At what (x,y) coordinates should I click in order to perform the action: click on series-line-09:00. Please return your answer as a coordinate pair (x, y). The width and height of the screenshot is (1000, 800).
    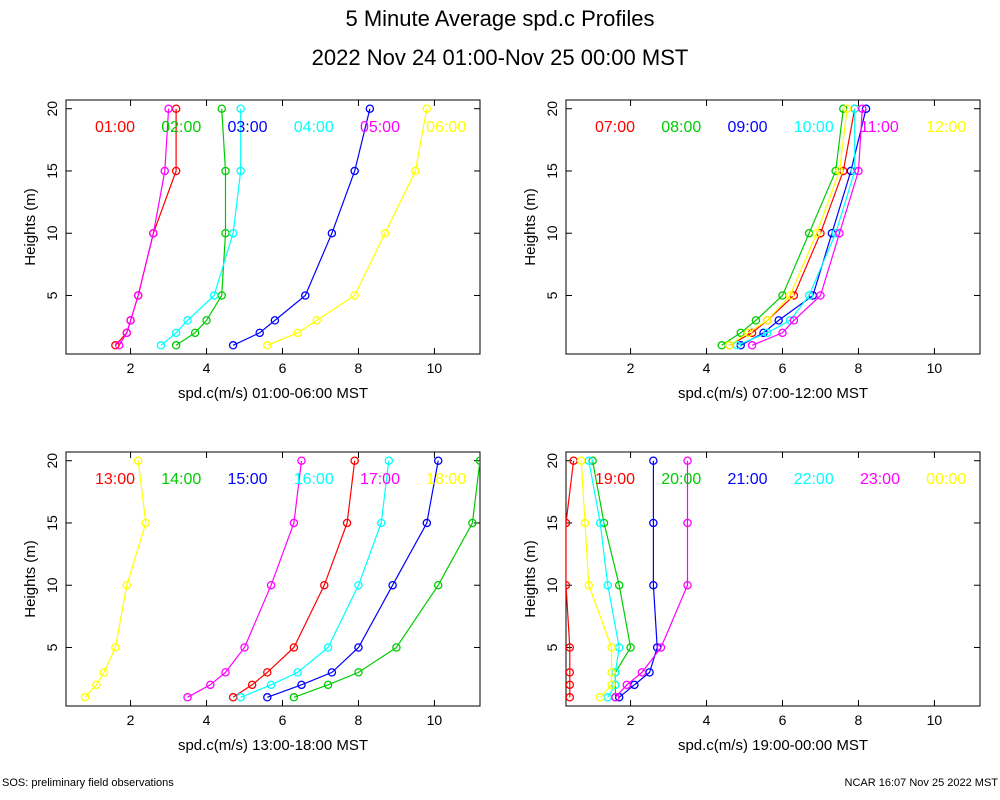
    Looking at the image, I should click on (803, 227).